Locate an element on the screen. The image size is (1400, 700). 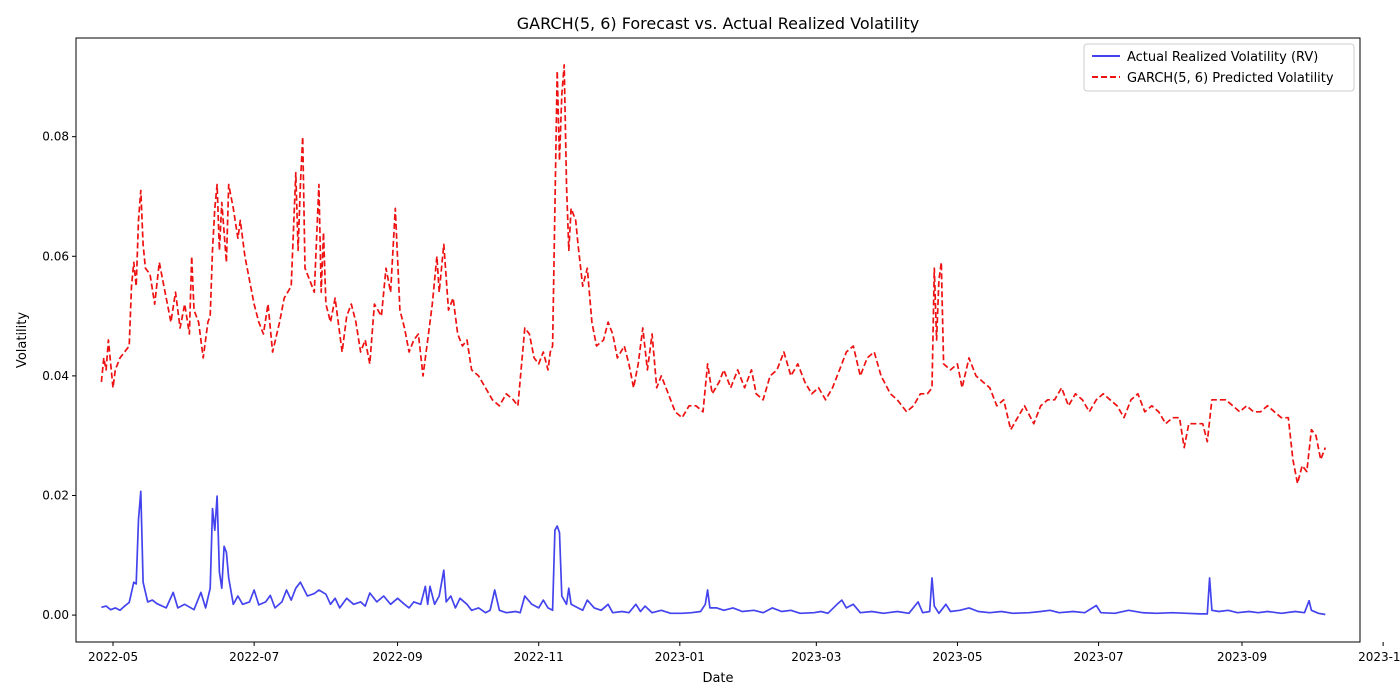
x-tick-label: 2023-11 is located at coordinates (1379, 657).